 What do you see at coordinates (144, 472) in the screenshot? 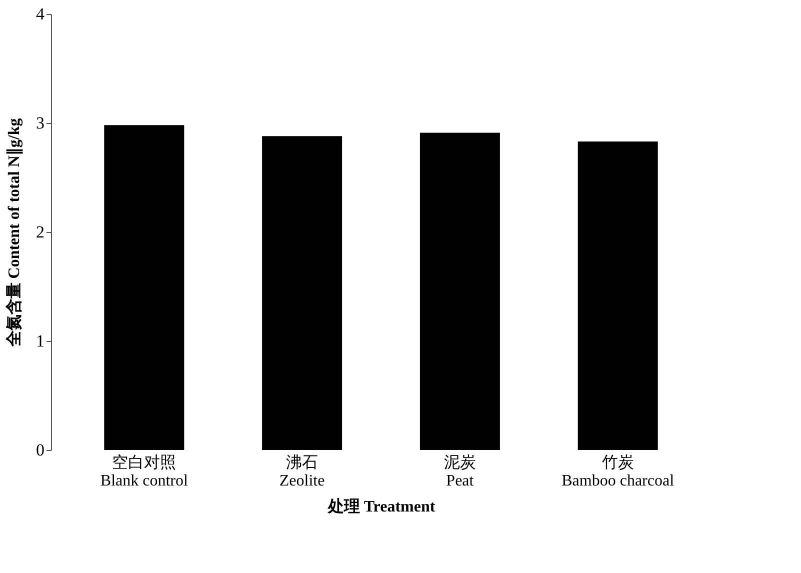
I see `x-tick-label: 空白对照 Blank control` at bounding box center [144, 472].